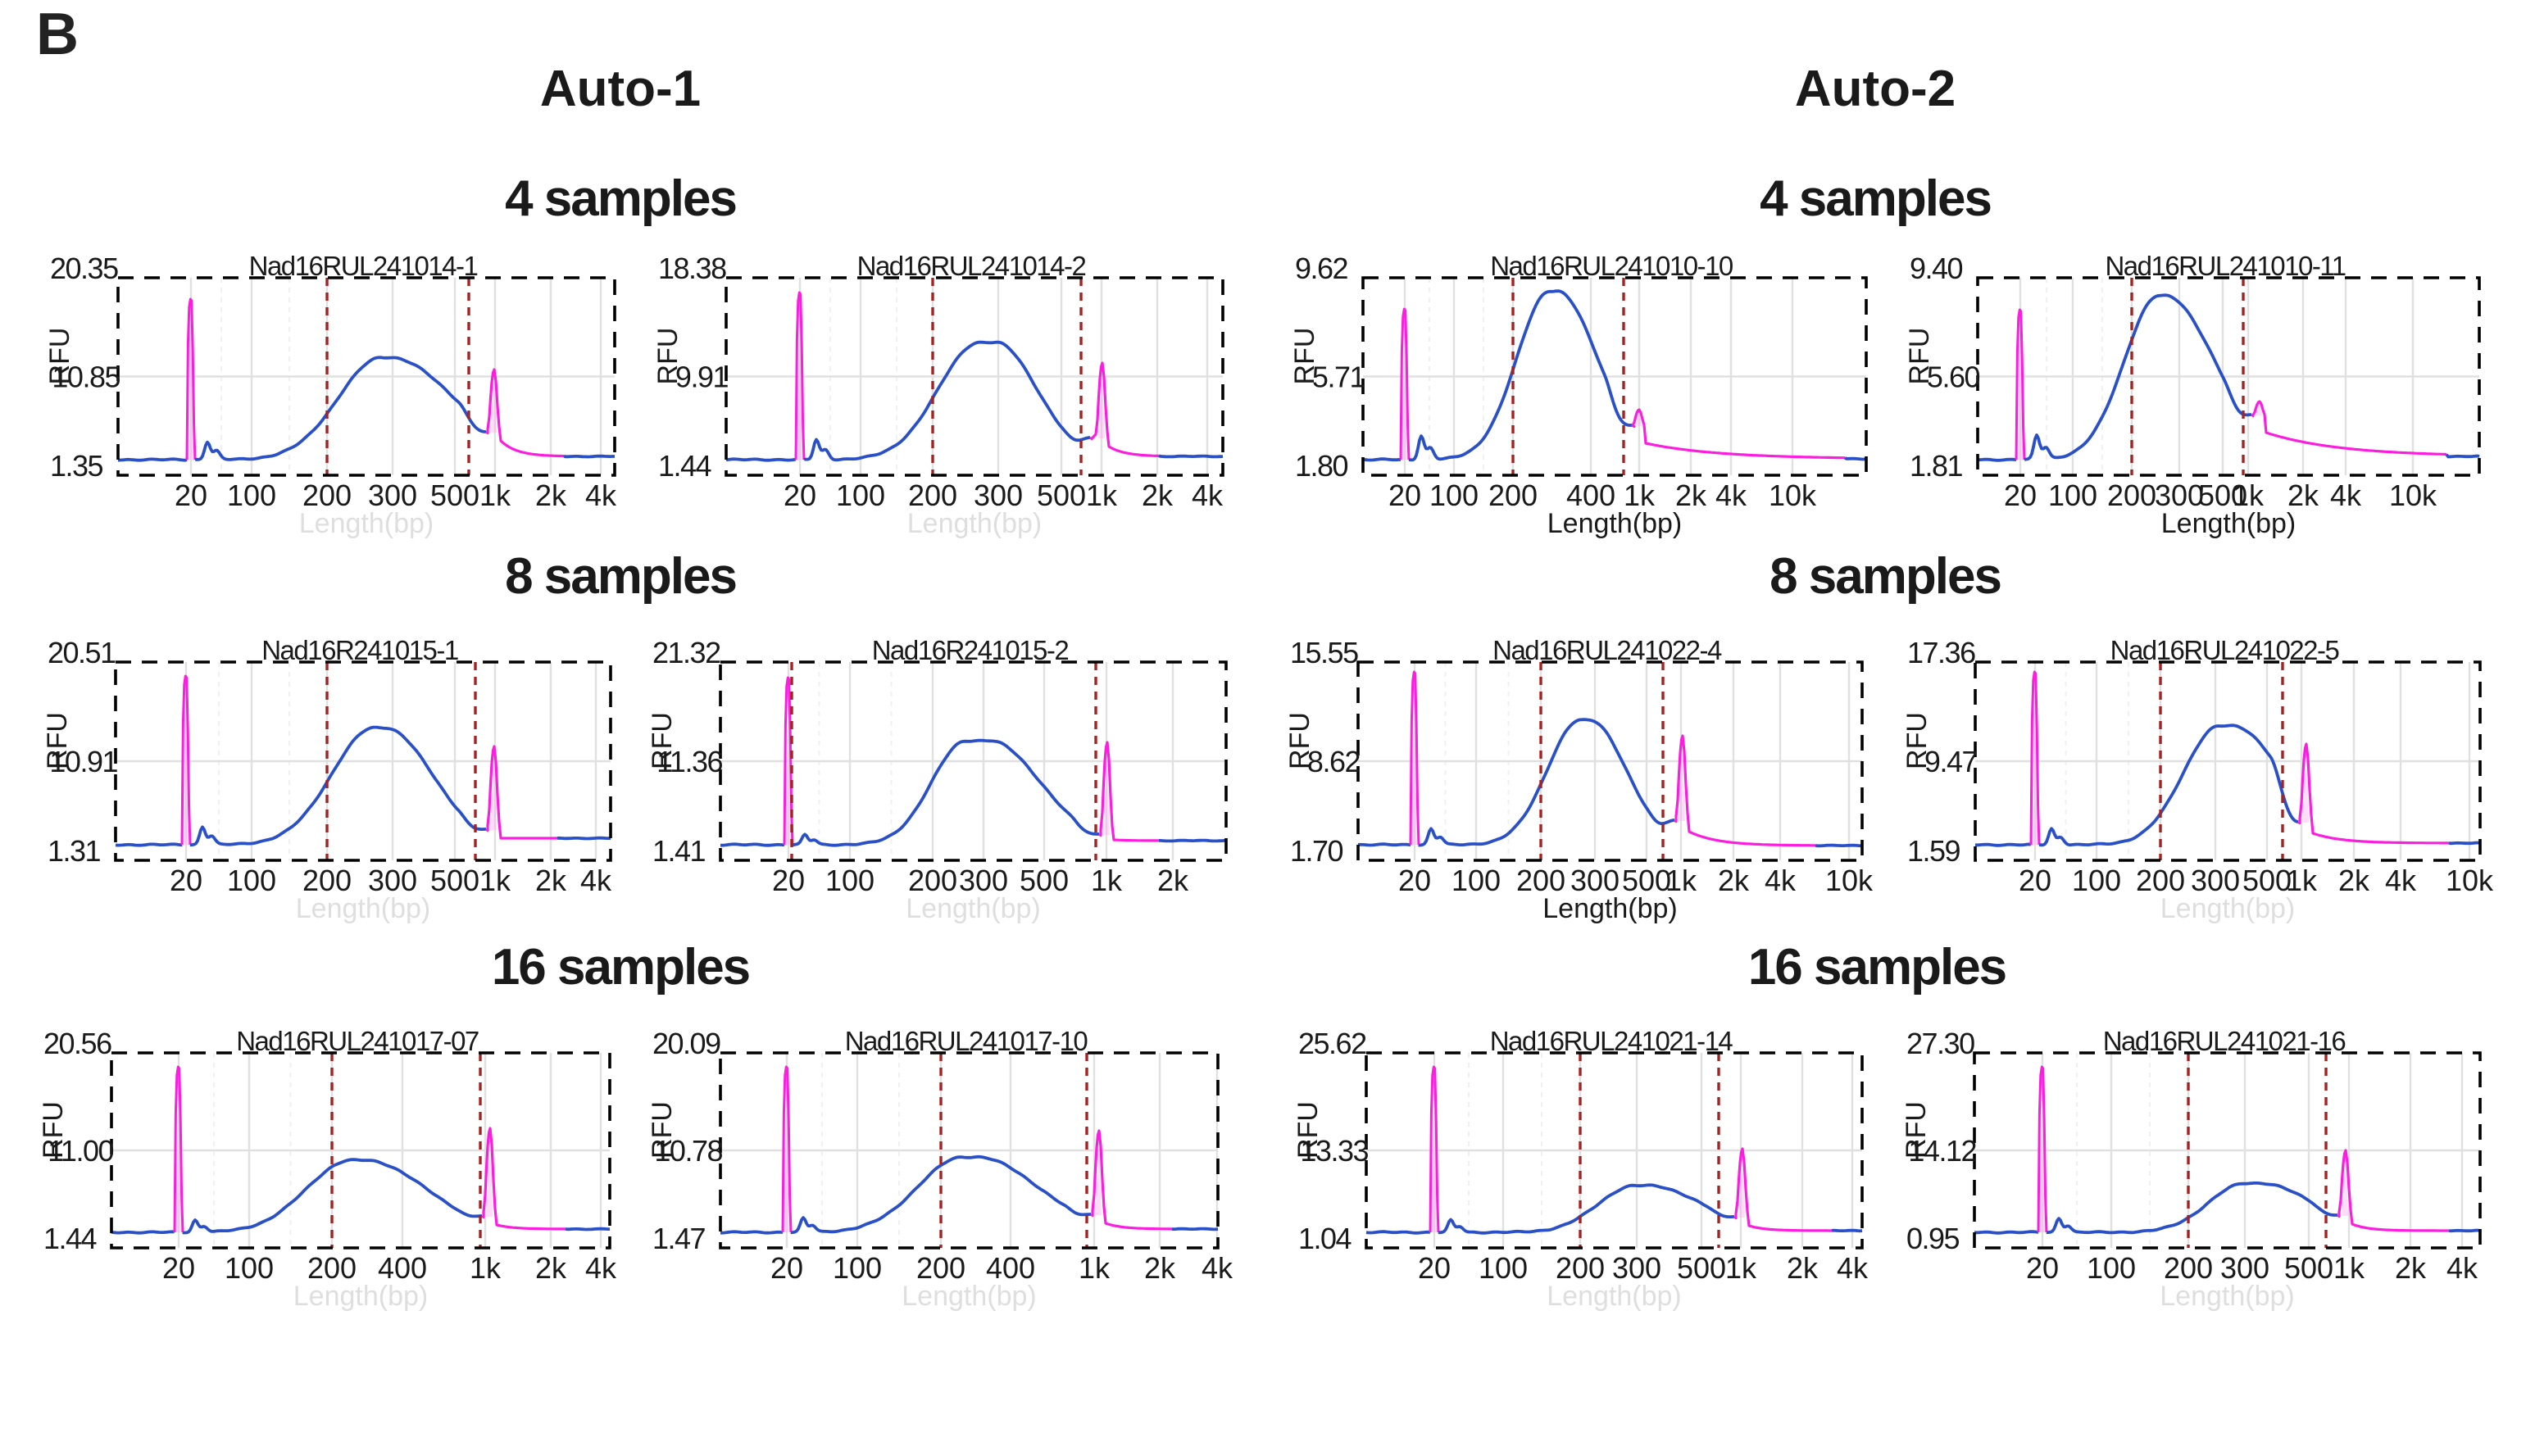 This screenshot has width=2535, height=1456. What do you see at coordinates (686, 1044) in the screenshot?
I see `svg-text: 20.09` at bounding box center [686, 1044].